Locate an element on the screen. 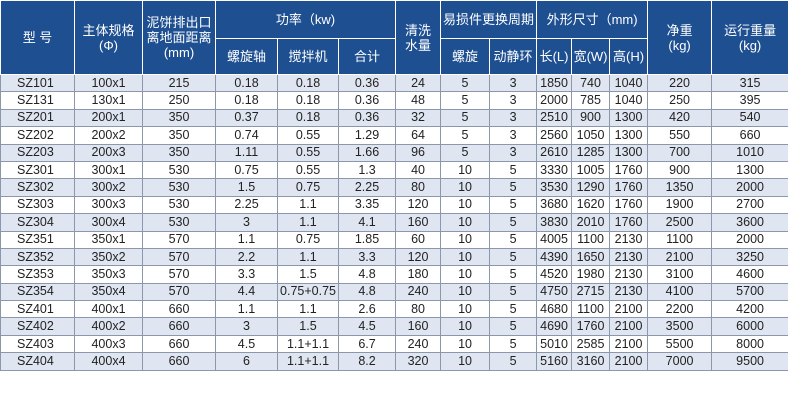 The image size is (788, 403). cell-running-weight: 3250 is located at coordinates (749, 257).